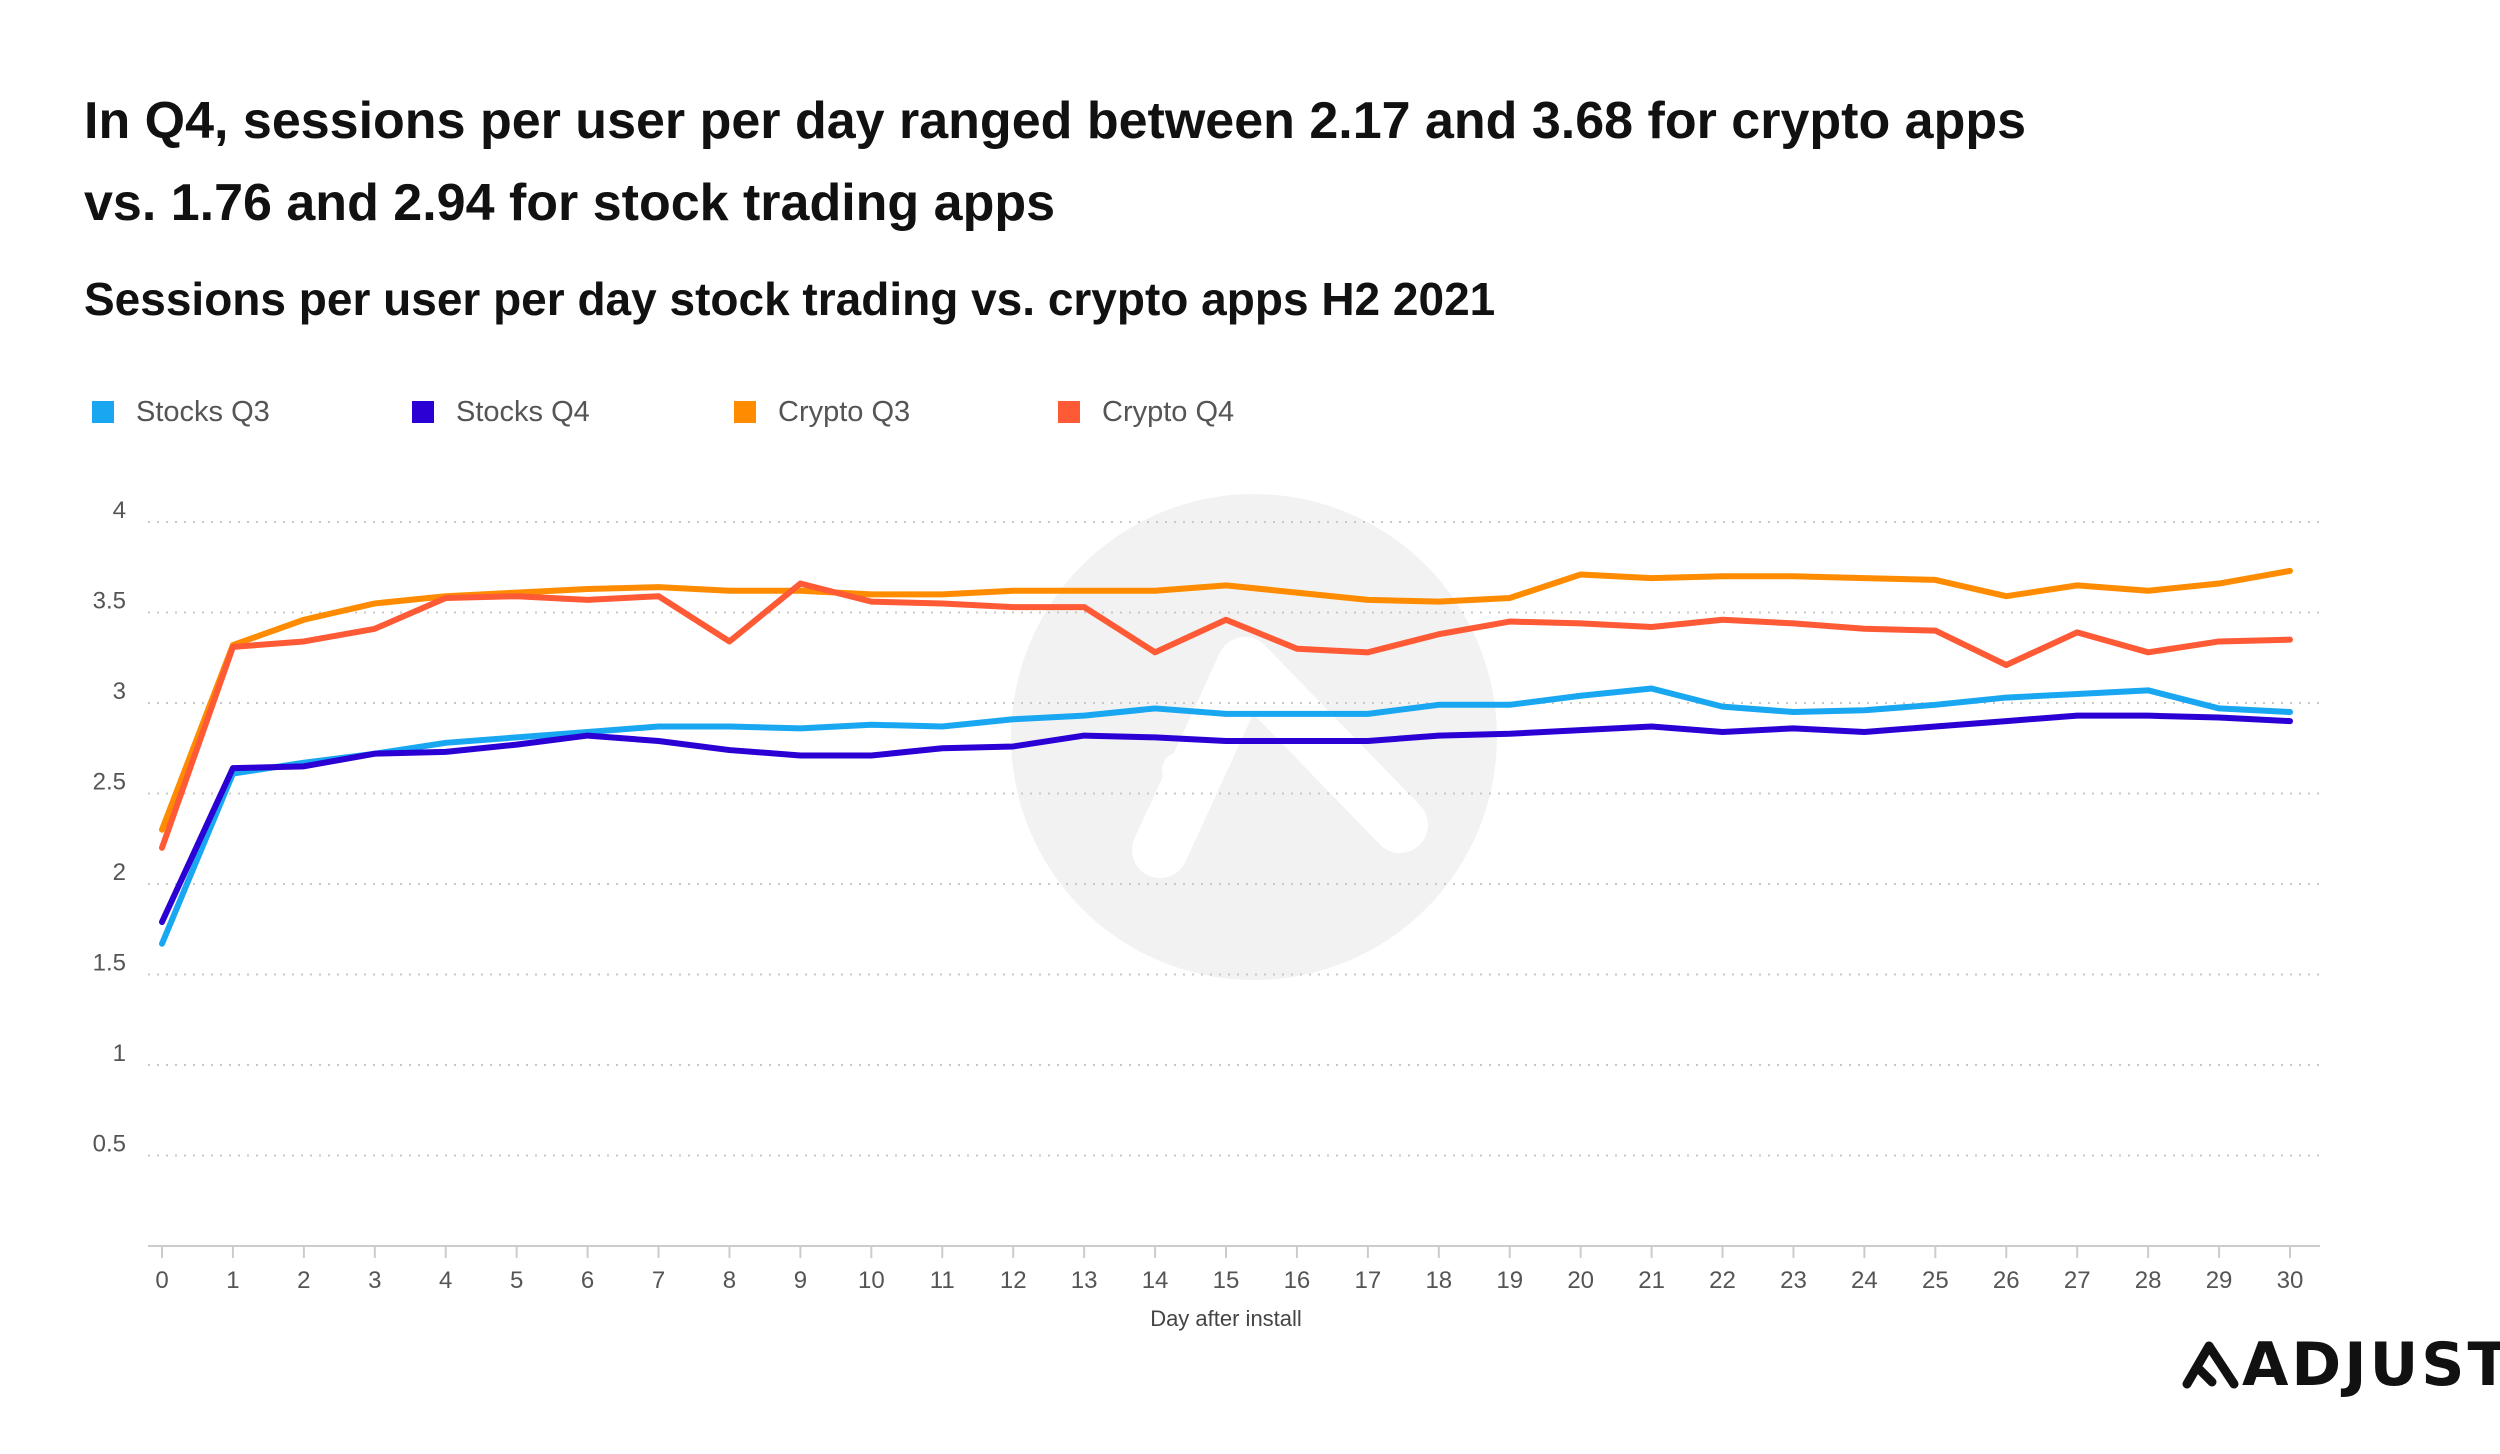 The height and width of the screenshot is (1454, 2500). Describe the element at coordinates (1509, 1280) in the screenshot. I see `x-tick-label: 19` at that location.